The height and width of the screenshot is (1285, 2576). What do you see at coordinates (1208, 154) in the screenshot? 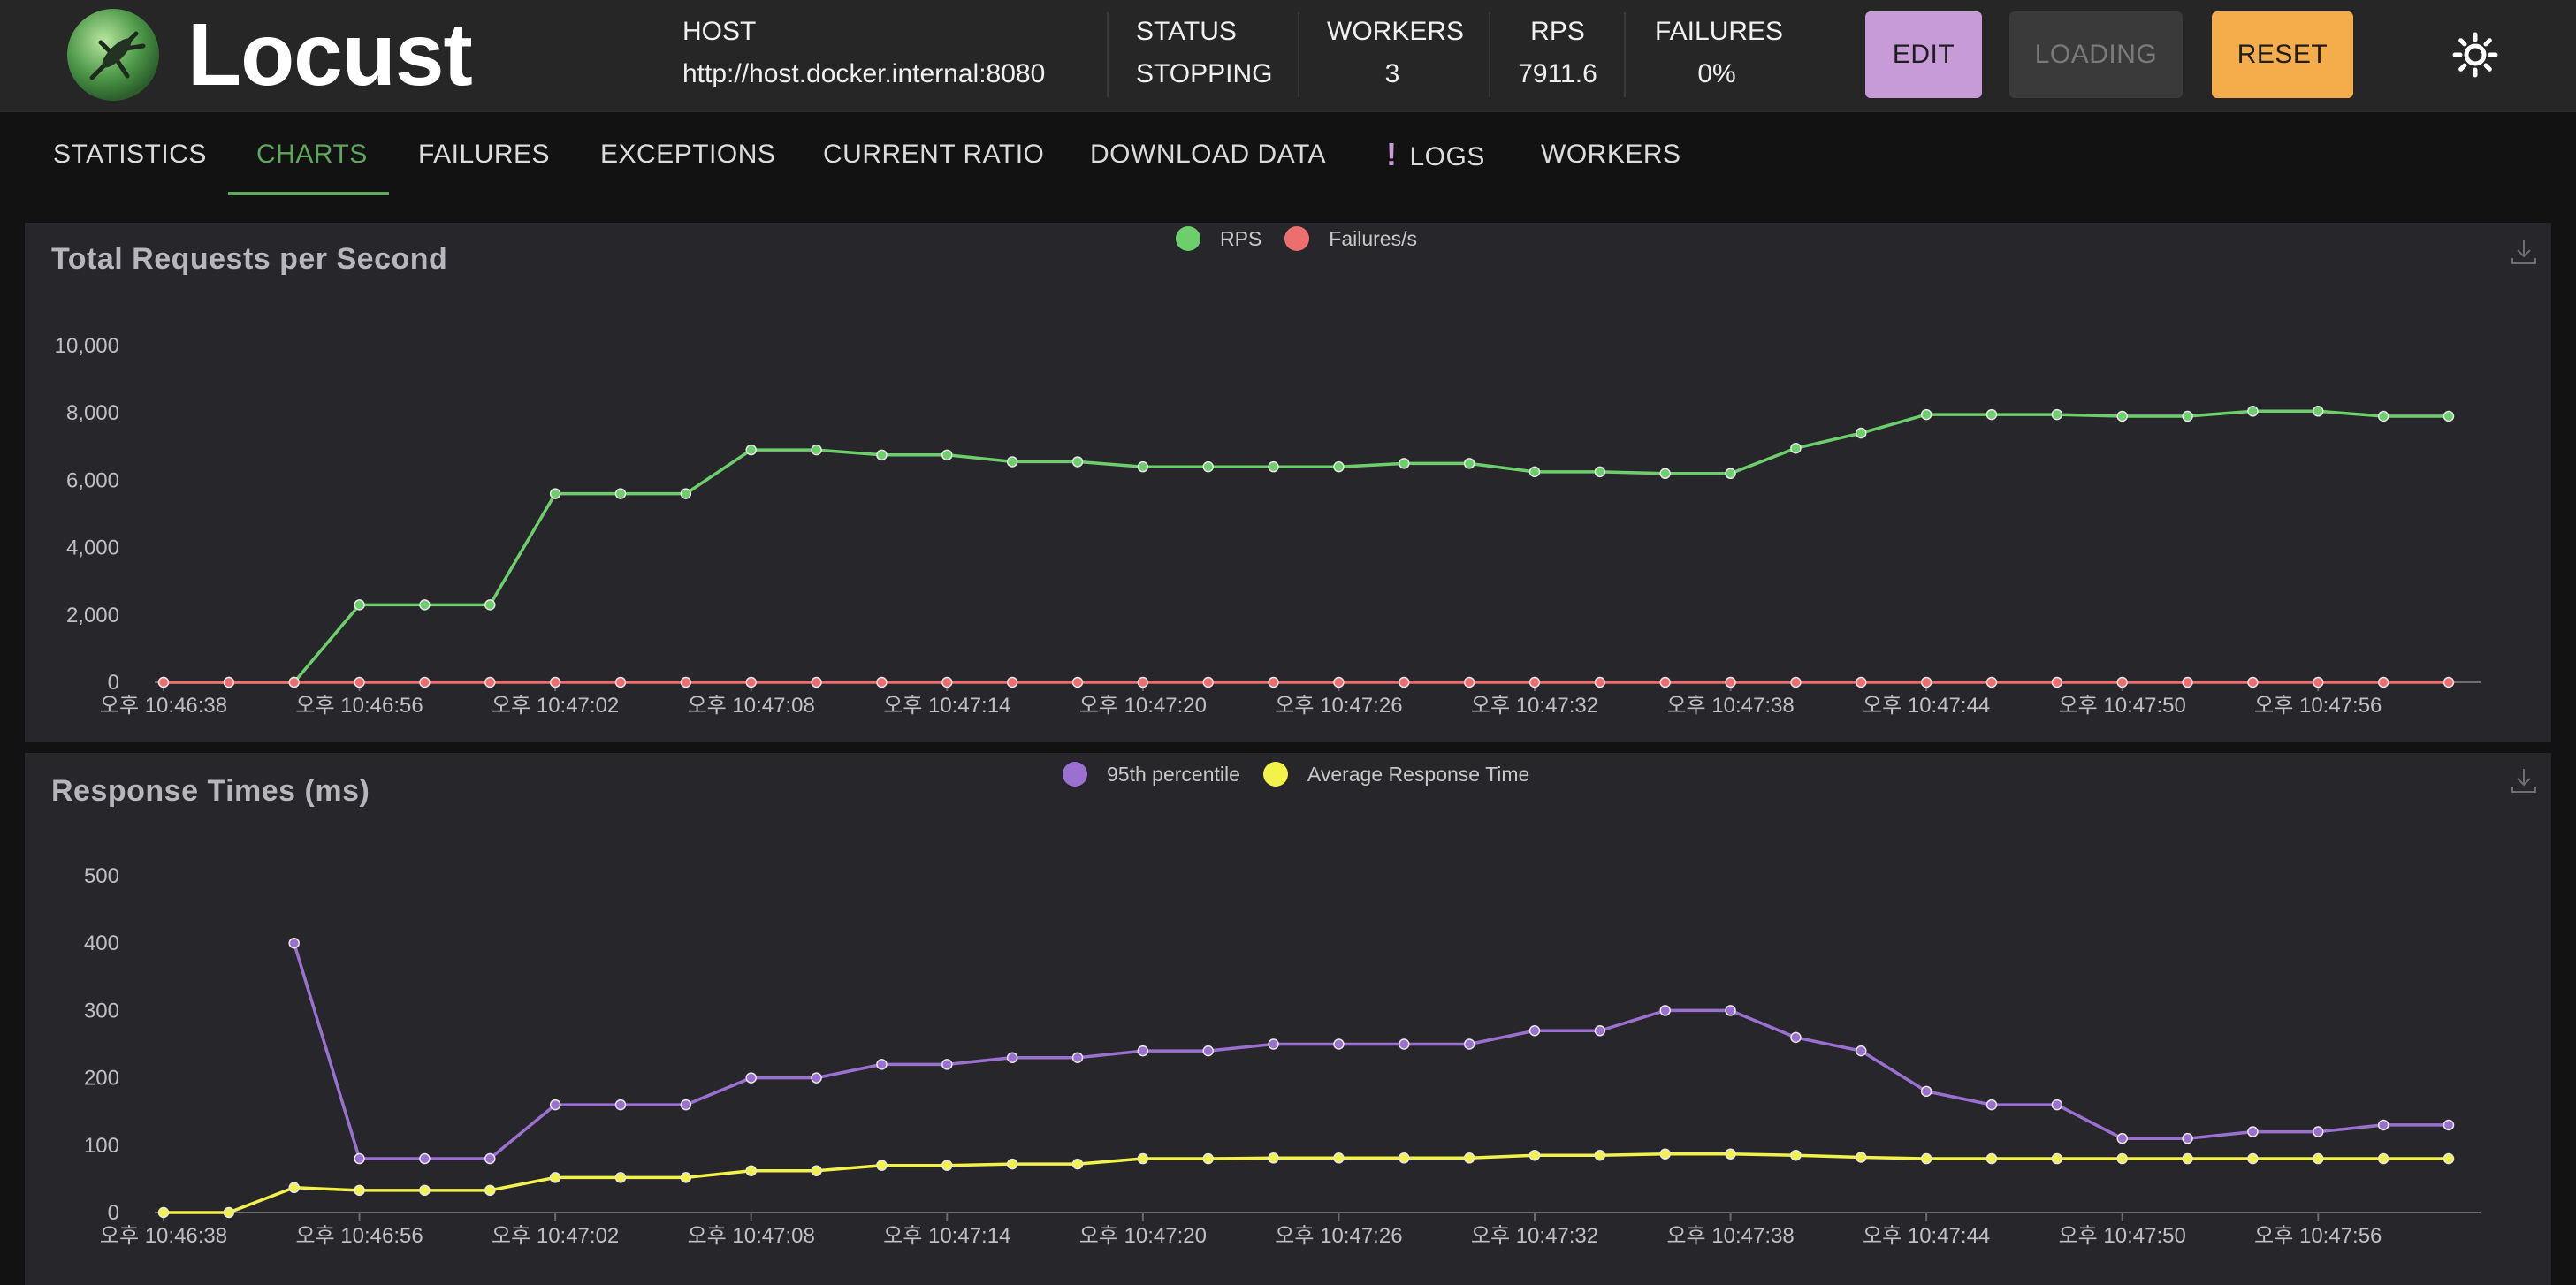
I see `tab-download-data: DOWNLOAD DATA` at bounding box center [1208, 154].